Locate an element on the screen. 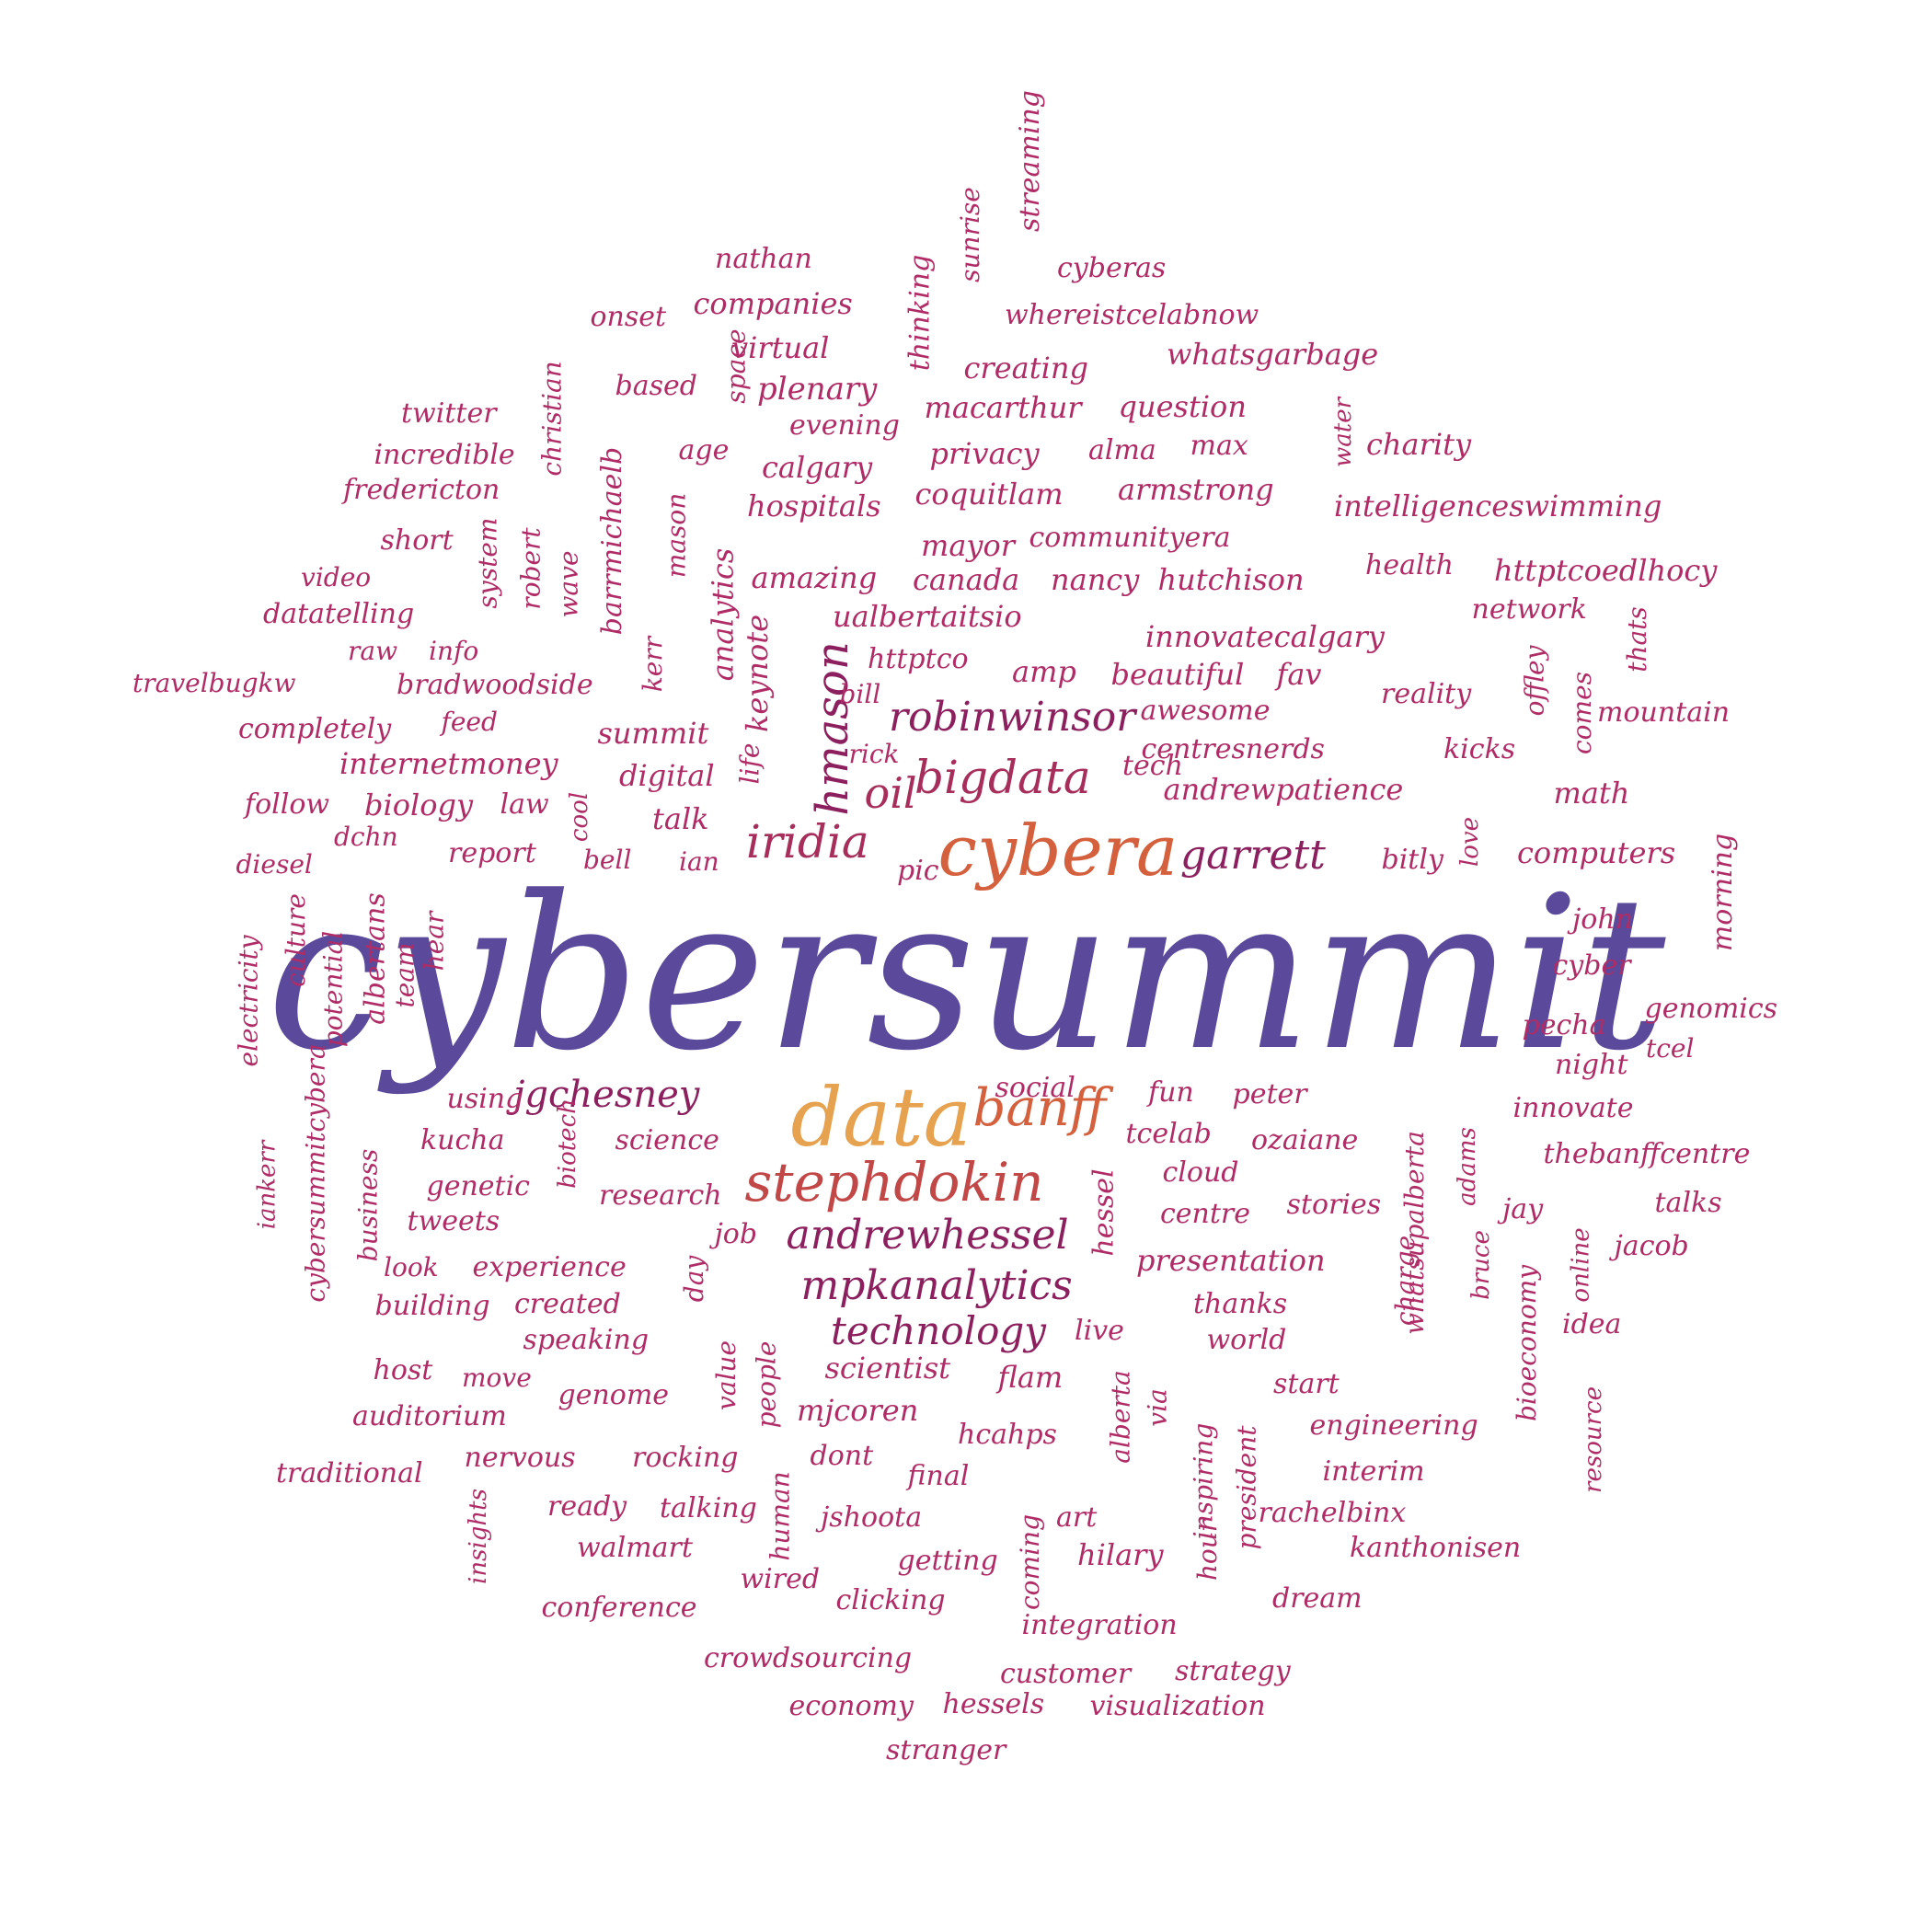 The image size is (1932, 1932). word-health: health is located at coordinates (1409, 565).